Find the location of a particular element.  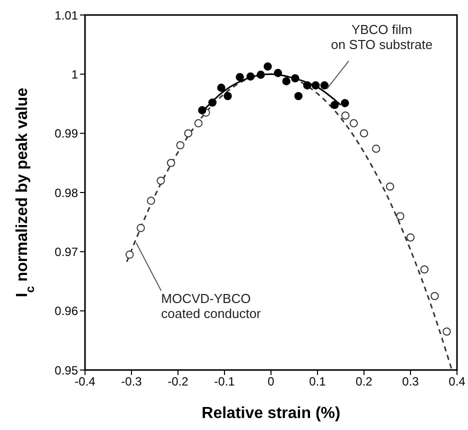

y-tick-label: 0.95 is located at coordinates (66, 370).